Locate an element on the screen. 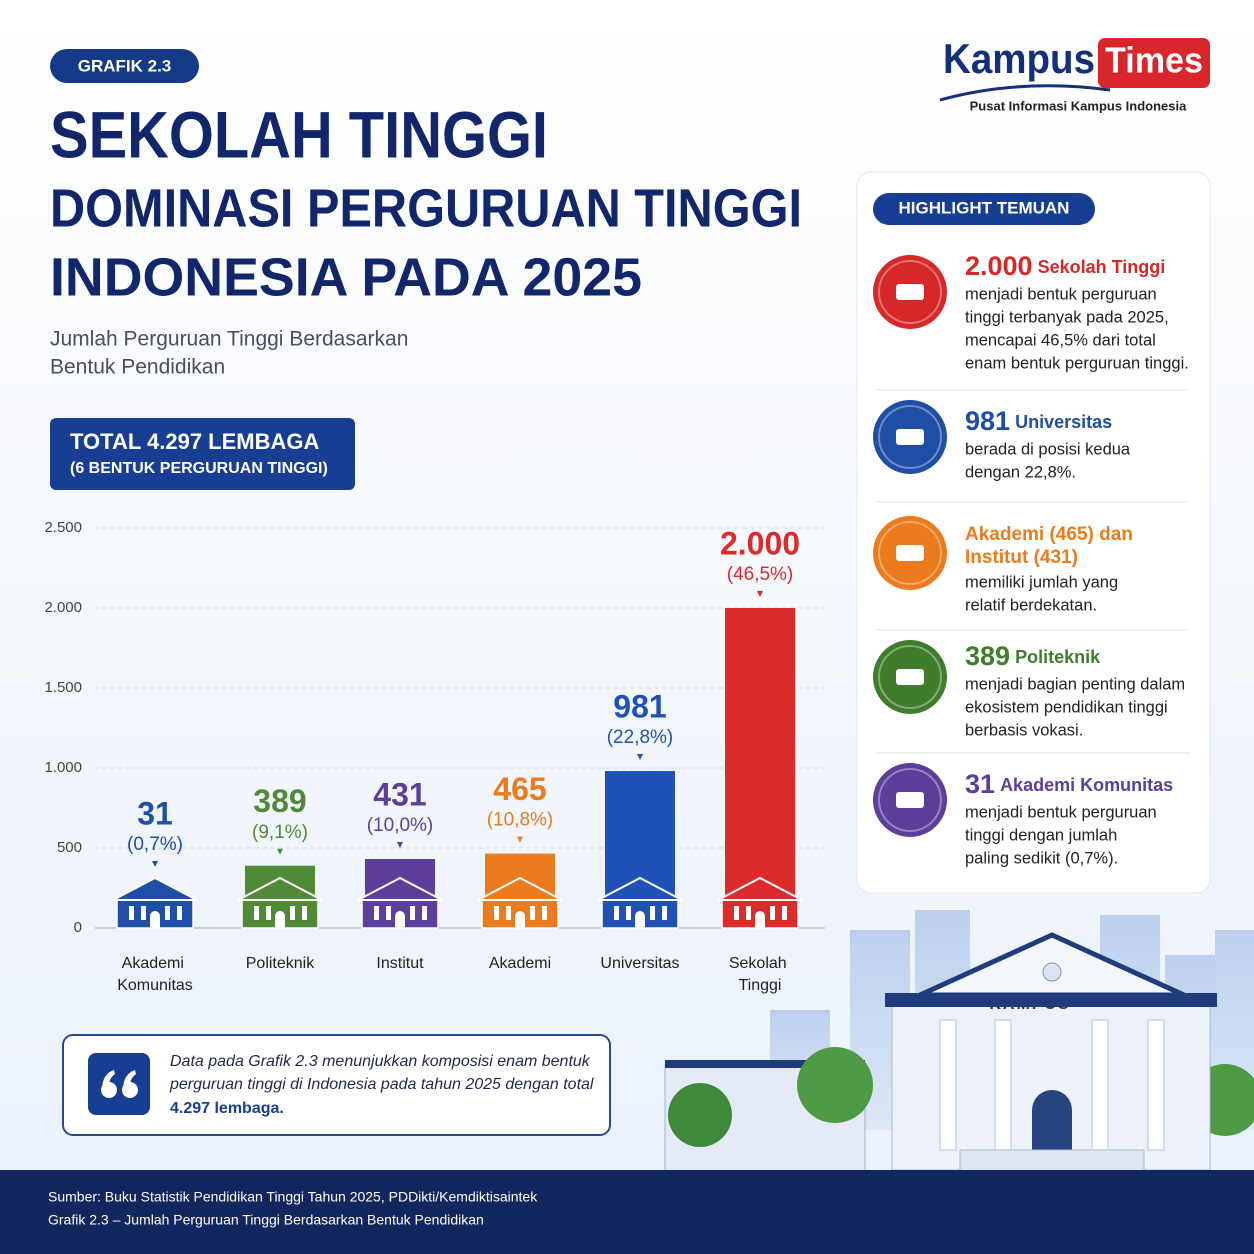 Image resolution: width=1254 pixels, height=1254 pixels. highlight-pill is located at coordinates (984, 209).